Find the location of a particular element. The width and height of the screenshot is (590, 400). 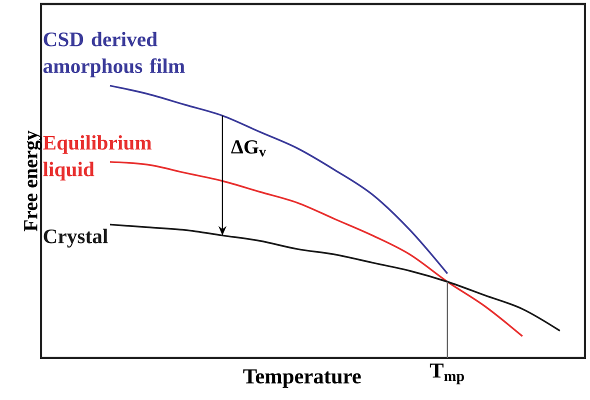

annotation: ΔG$_{v}$ is located at coordinates (248, 148).